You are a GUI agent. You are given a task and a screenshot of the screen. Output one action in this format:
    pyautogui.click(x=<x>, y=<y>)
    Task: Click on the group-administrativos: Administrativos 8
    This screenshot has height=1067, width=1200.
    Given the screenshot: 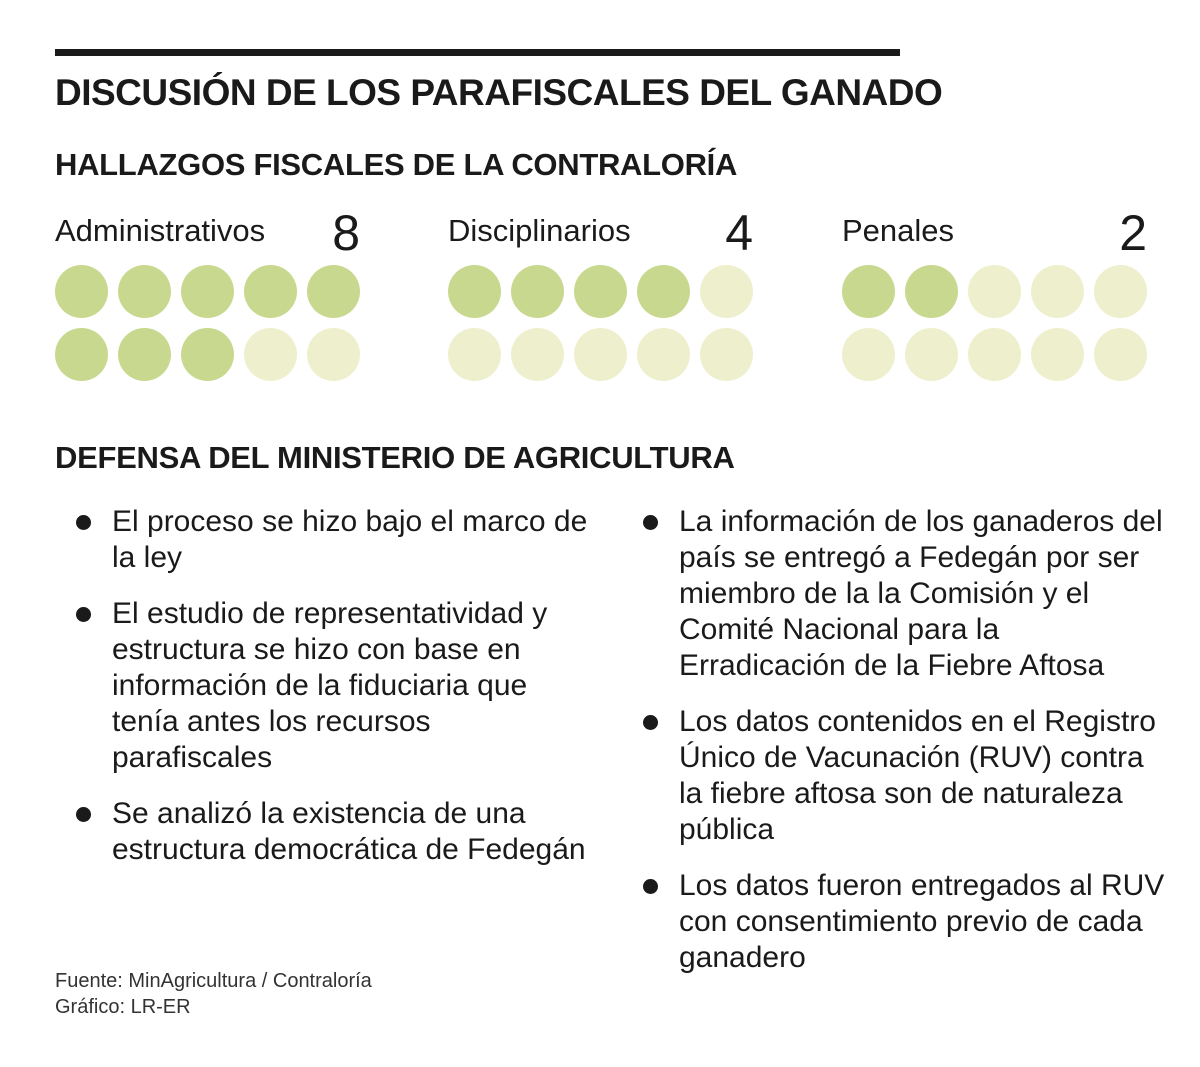 What is the action you would take?
    pyautogui.click(x=207, y=295)
    